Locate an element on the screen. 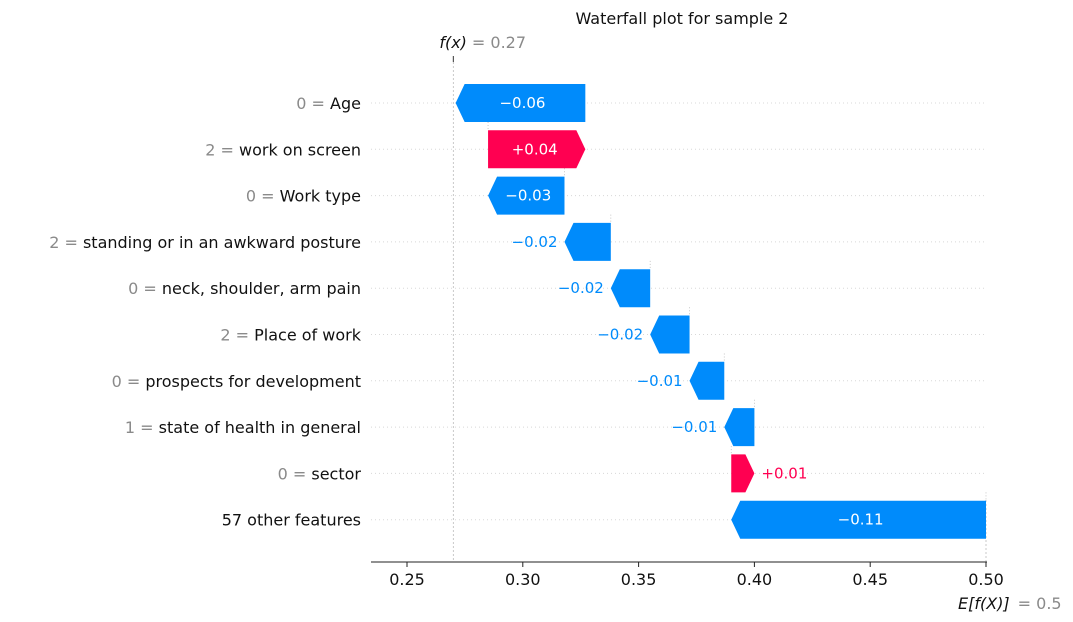  bar-value-label: +0.04 is located at coordinates (535, 149).